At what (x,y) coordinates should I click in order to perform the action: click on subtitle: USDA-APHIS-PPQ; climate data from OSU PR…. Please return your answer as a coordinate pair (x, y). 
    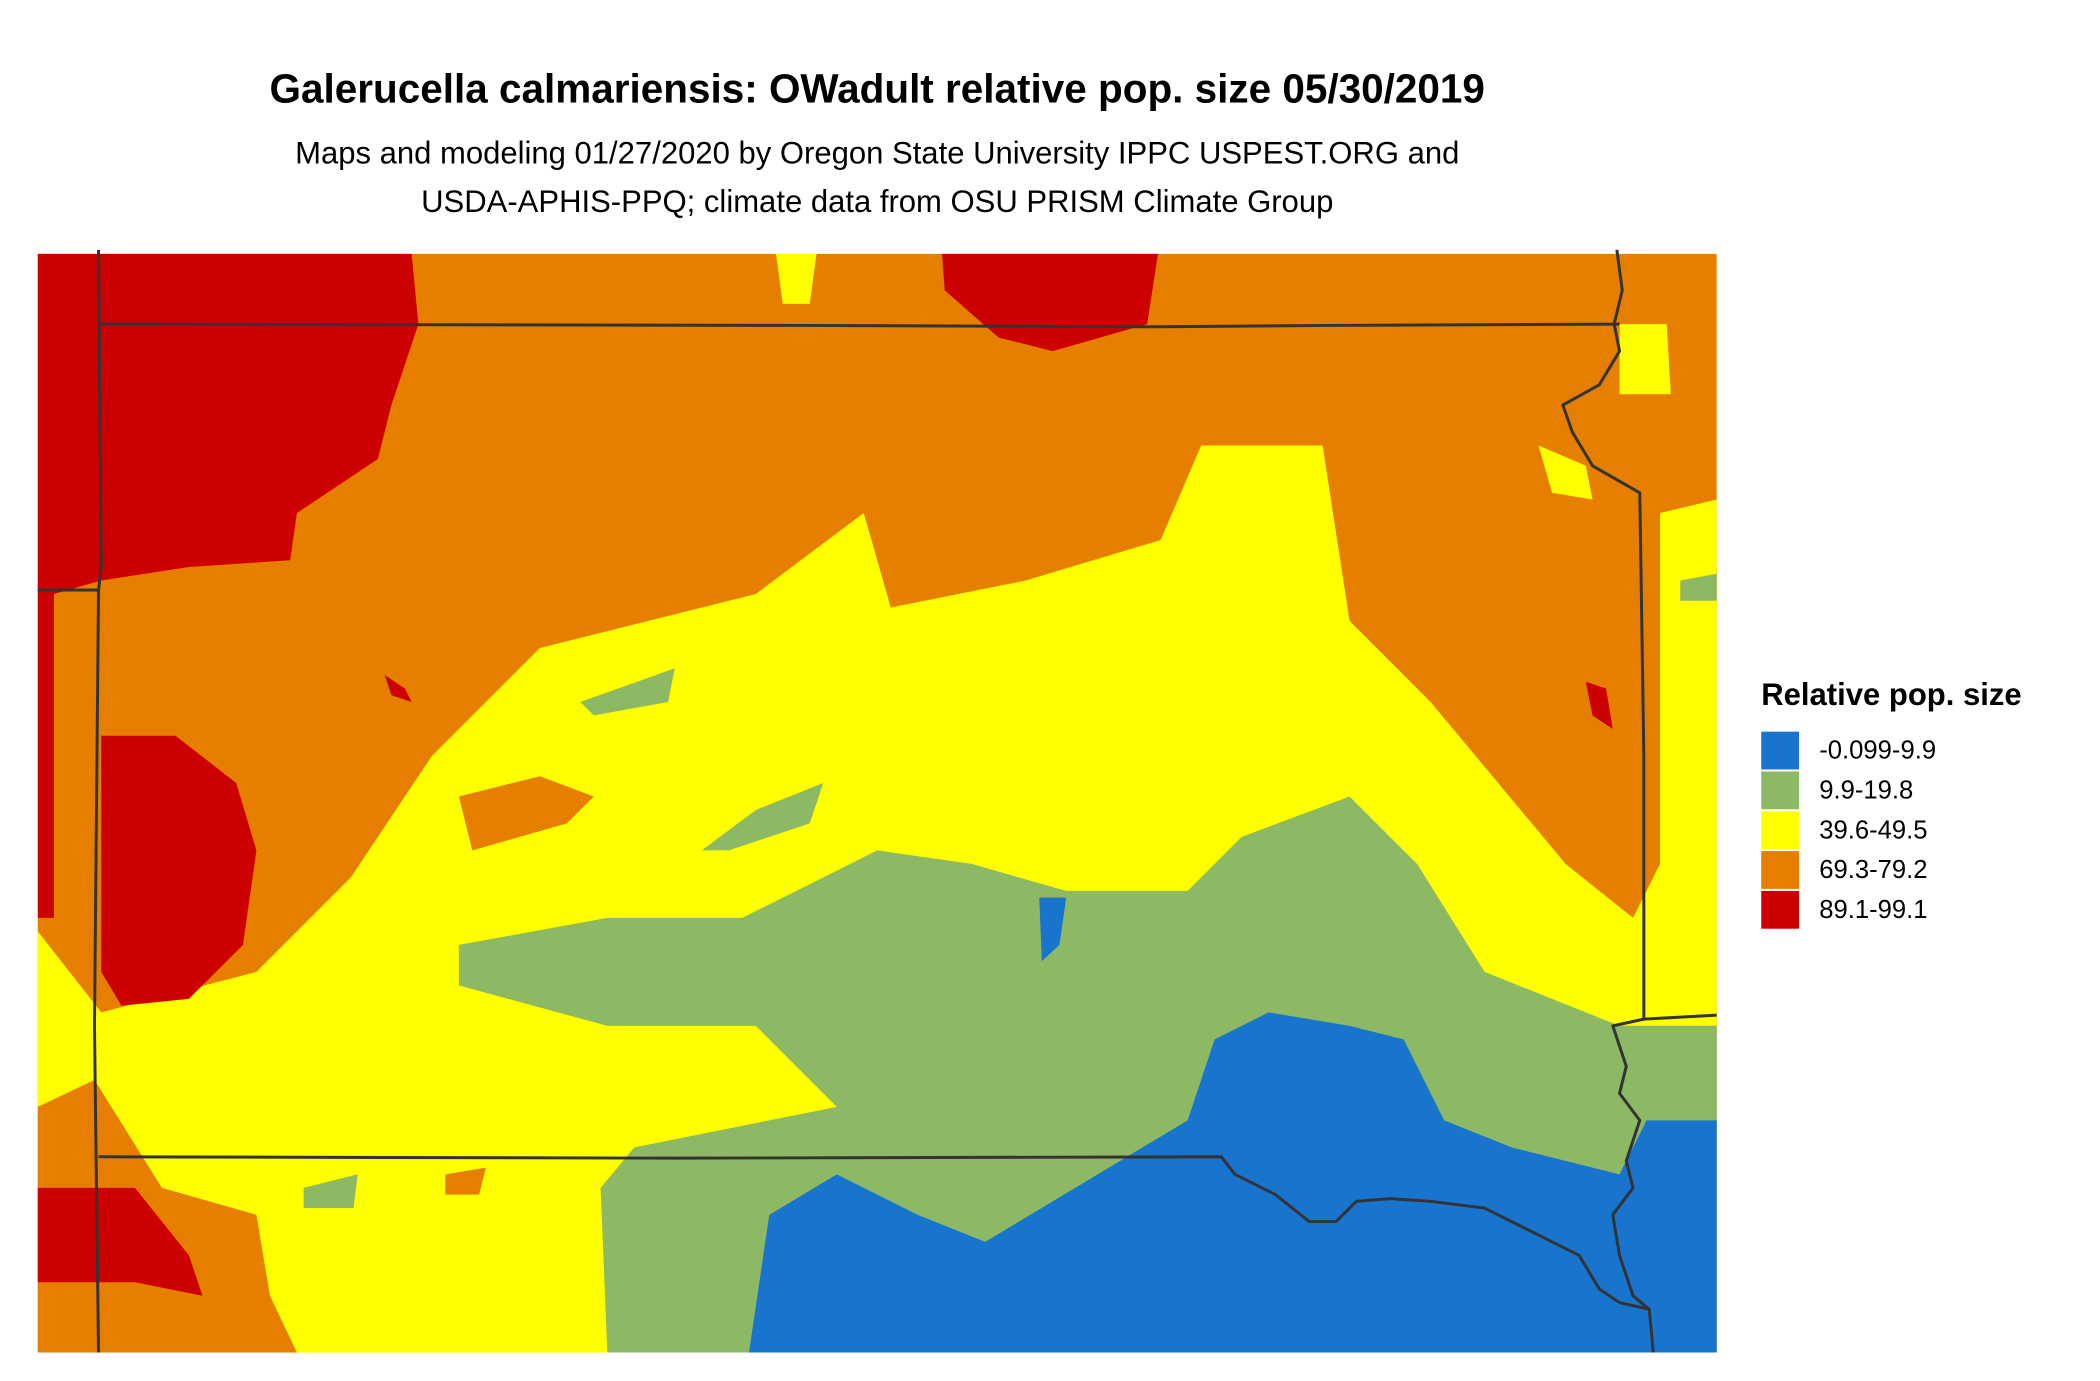
    Looking at the image, I should click on (877, 201).